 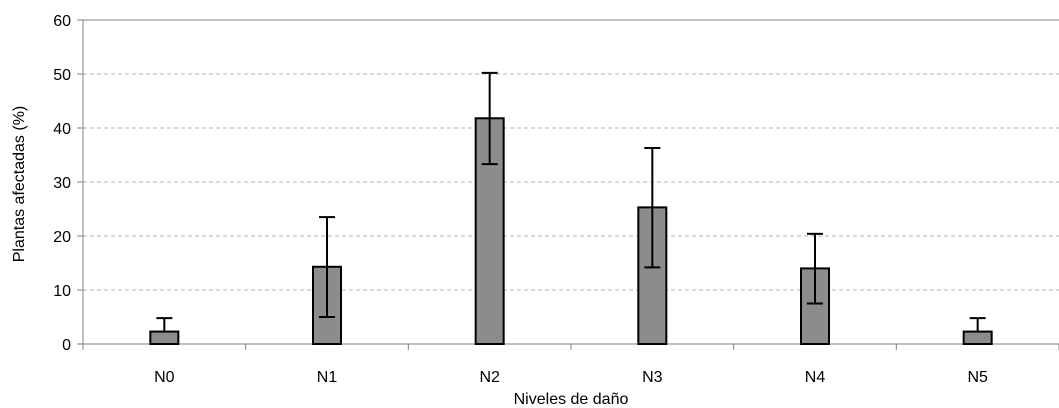 I want to click on x-tick-label-n4: N4, so click(x=815, y=377).